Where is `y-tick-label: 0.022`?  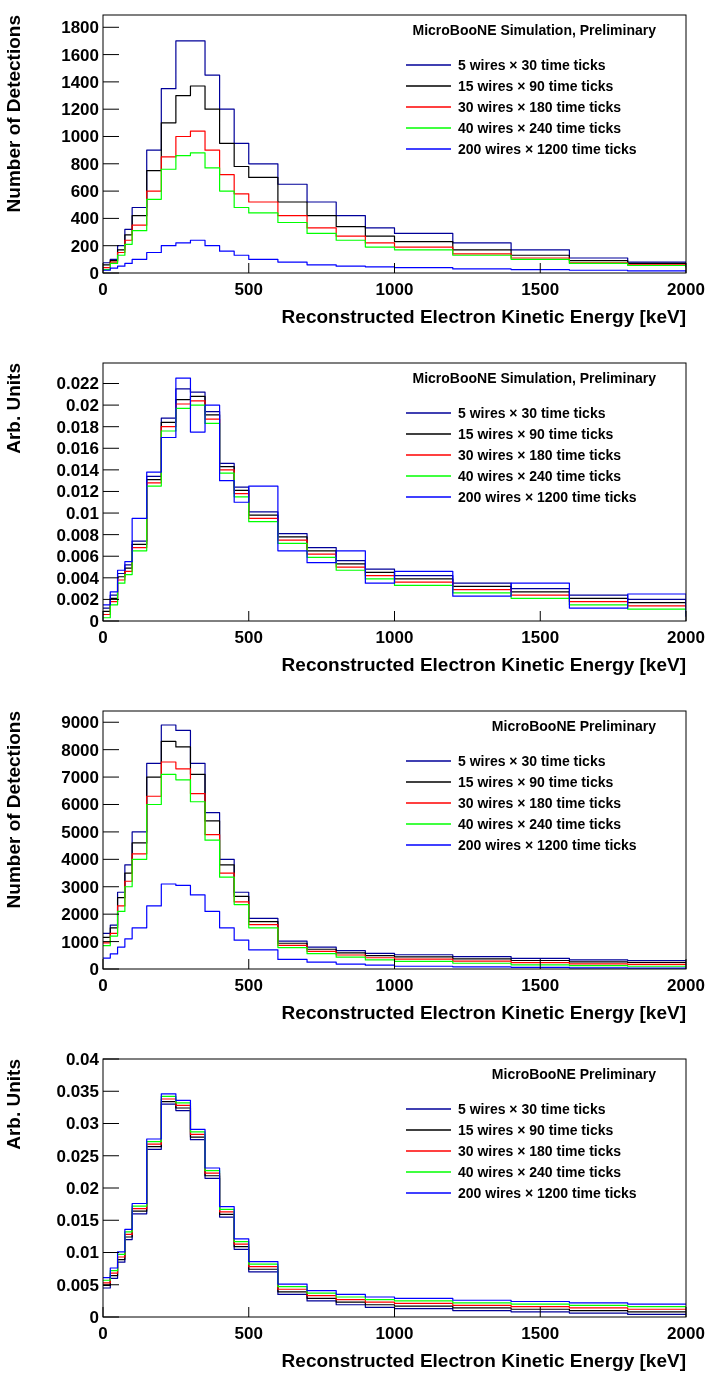
y-tick-label: 0.022 is located at coordinates (77, 384).